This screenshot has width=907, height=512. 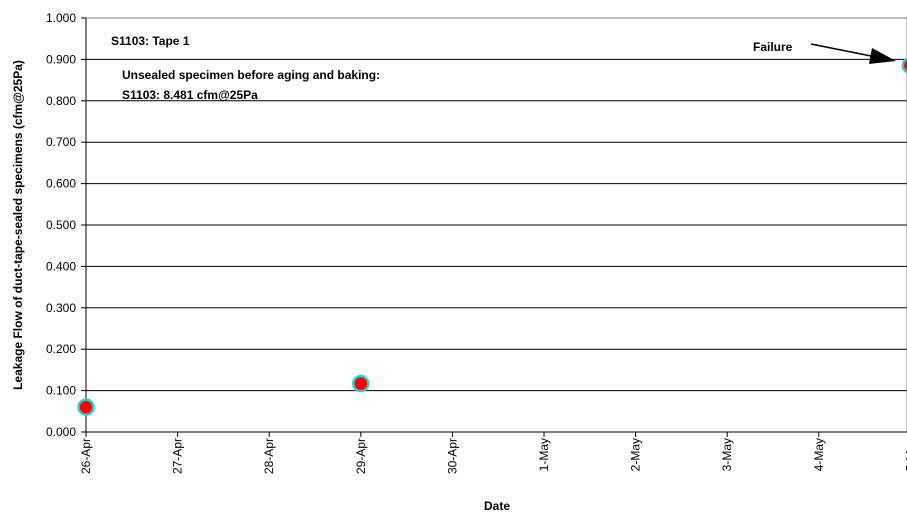 What do you see at coordinates (773, 47) in the screenshot?
I see `annotation-failure: Failure` at bounding box center [773, 47].